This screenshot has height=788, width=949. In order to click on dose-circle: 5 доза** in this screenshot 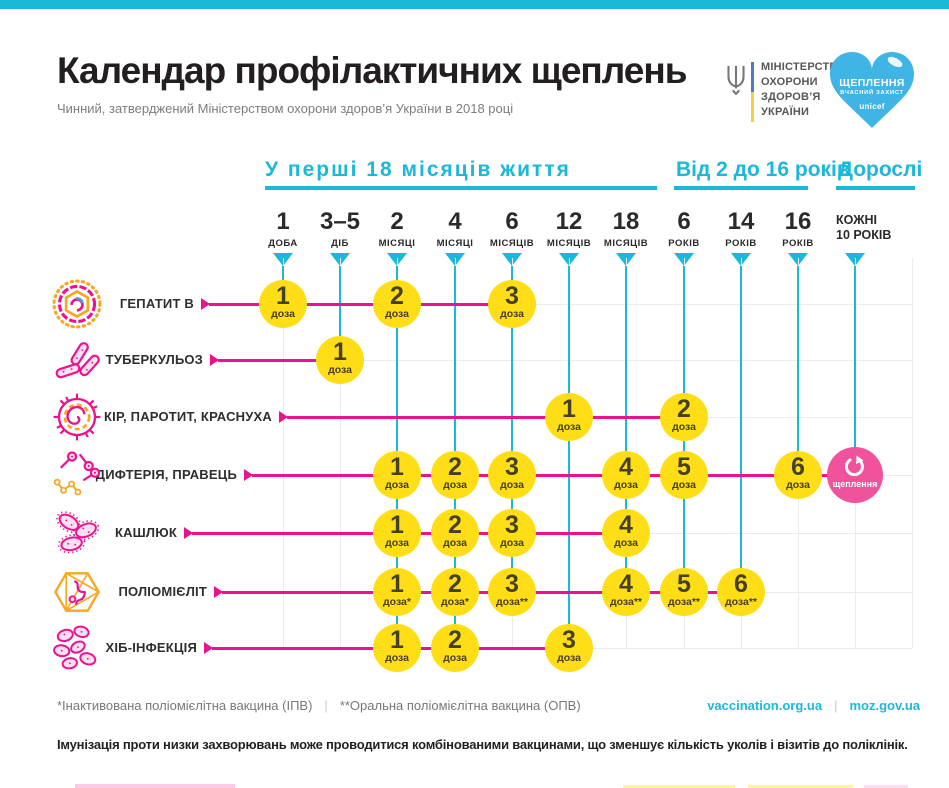, I will do `click(684, 592)`.